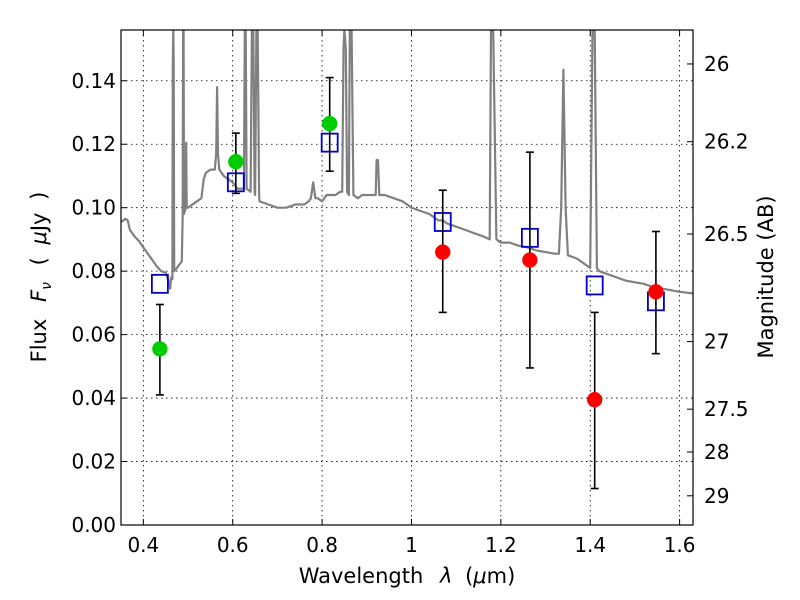 Image resolution: width=800 pixels, height=600 pixels. Describe the element at coordinates (93, 462) in the screenshot. I see `y-tick-label: 0.02` at that location.